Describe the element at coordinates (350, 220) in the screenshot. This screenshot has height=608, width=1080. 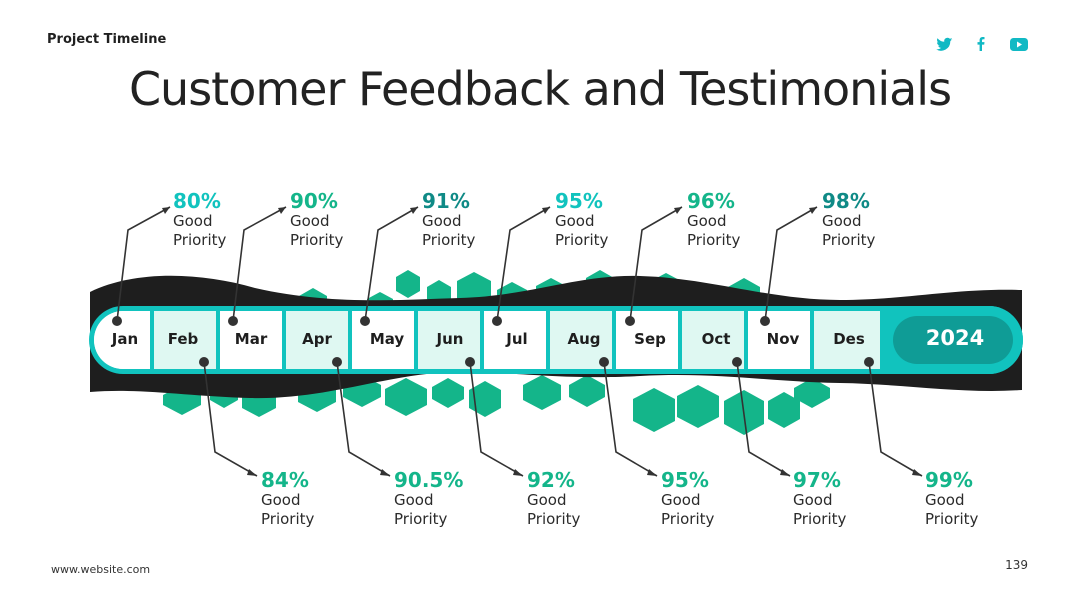
I see `callout-mar: 90% Good Priority` at that location.